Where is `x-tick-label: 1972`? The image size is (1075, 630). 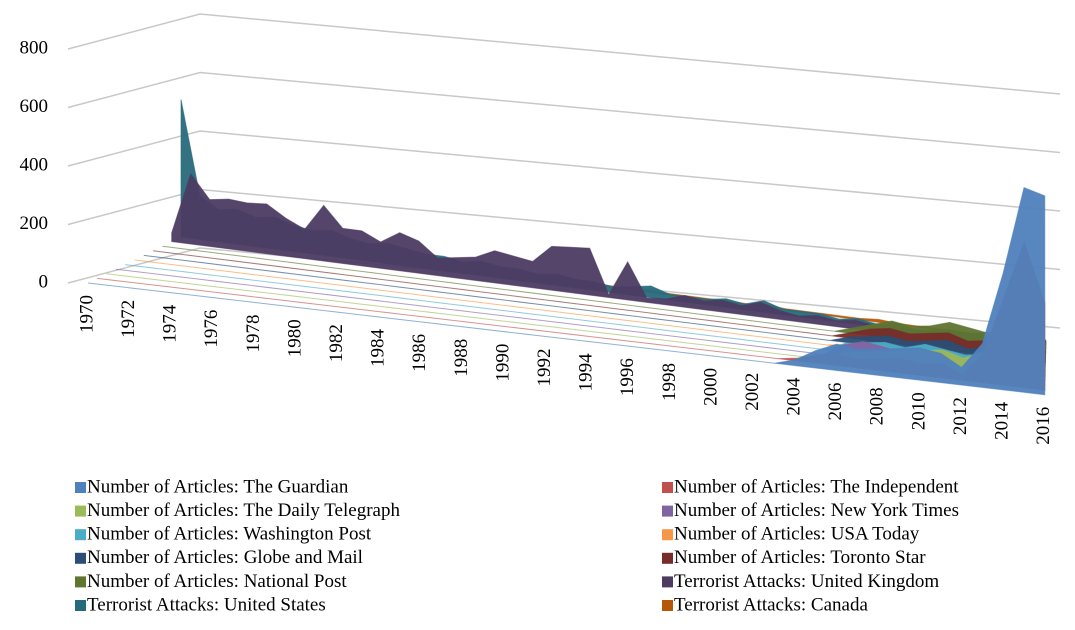 x-tick-label: 1972 is located at coordinates (128, 319).